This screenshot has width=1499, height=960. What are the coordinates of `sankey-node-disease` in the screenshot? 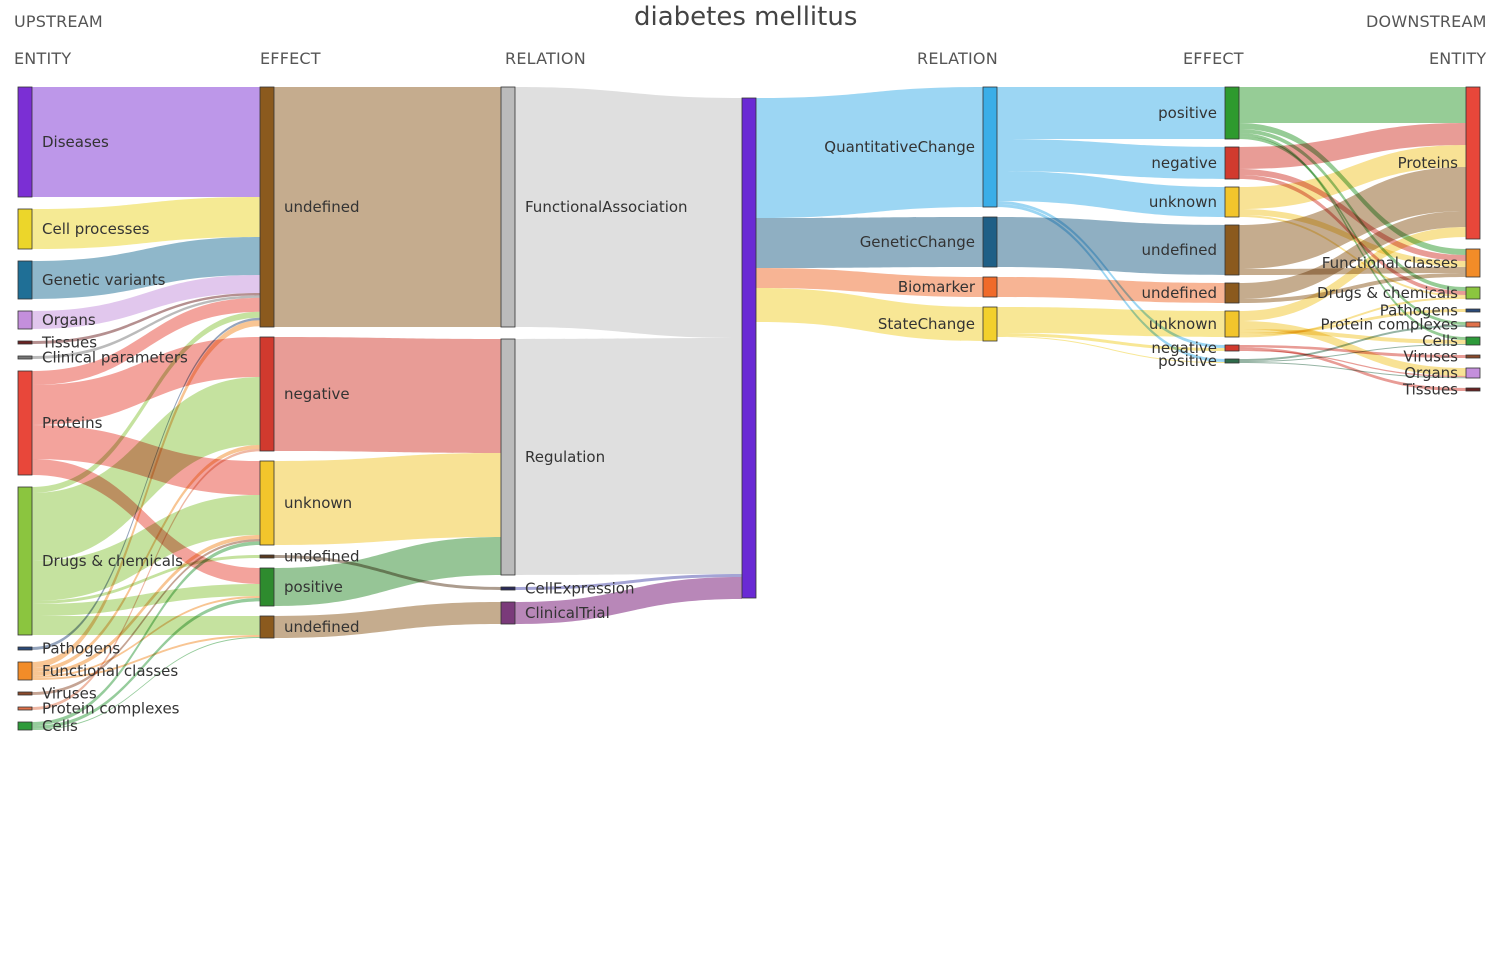 It's located at (749, 348).